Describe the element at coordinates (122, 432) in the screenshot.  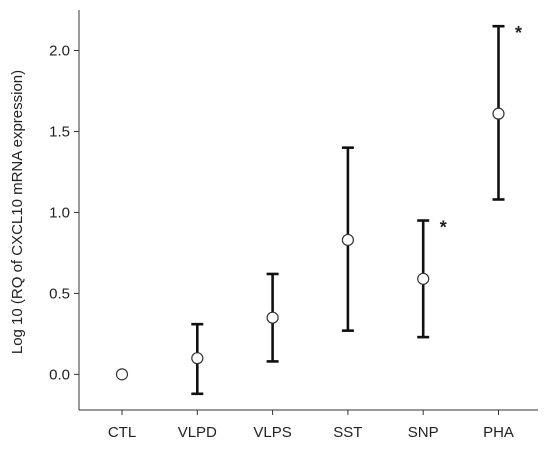
I see `x-tick-label: CTL` at that location.